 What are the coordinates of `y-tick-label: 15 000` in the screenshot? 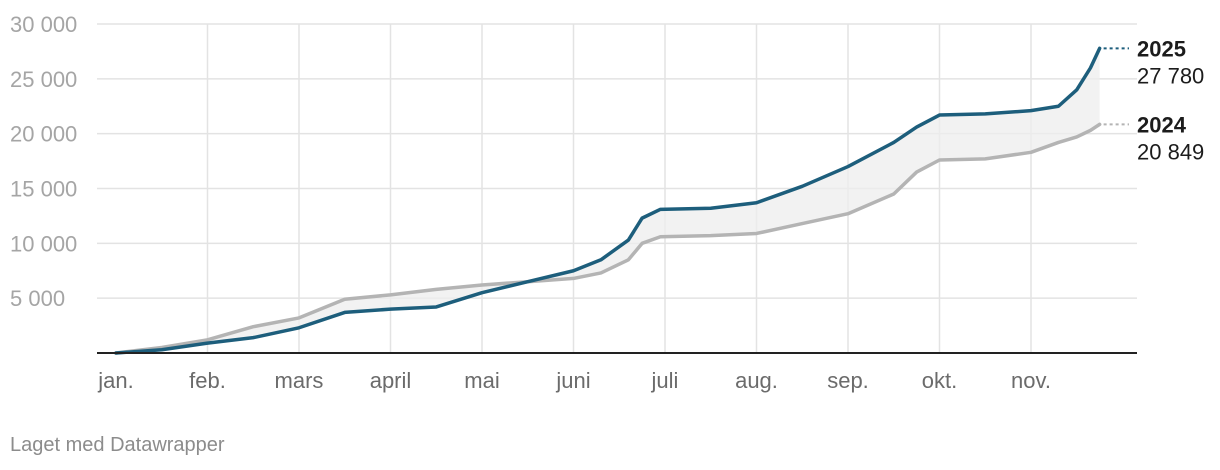 It's located at (43, 189).